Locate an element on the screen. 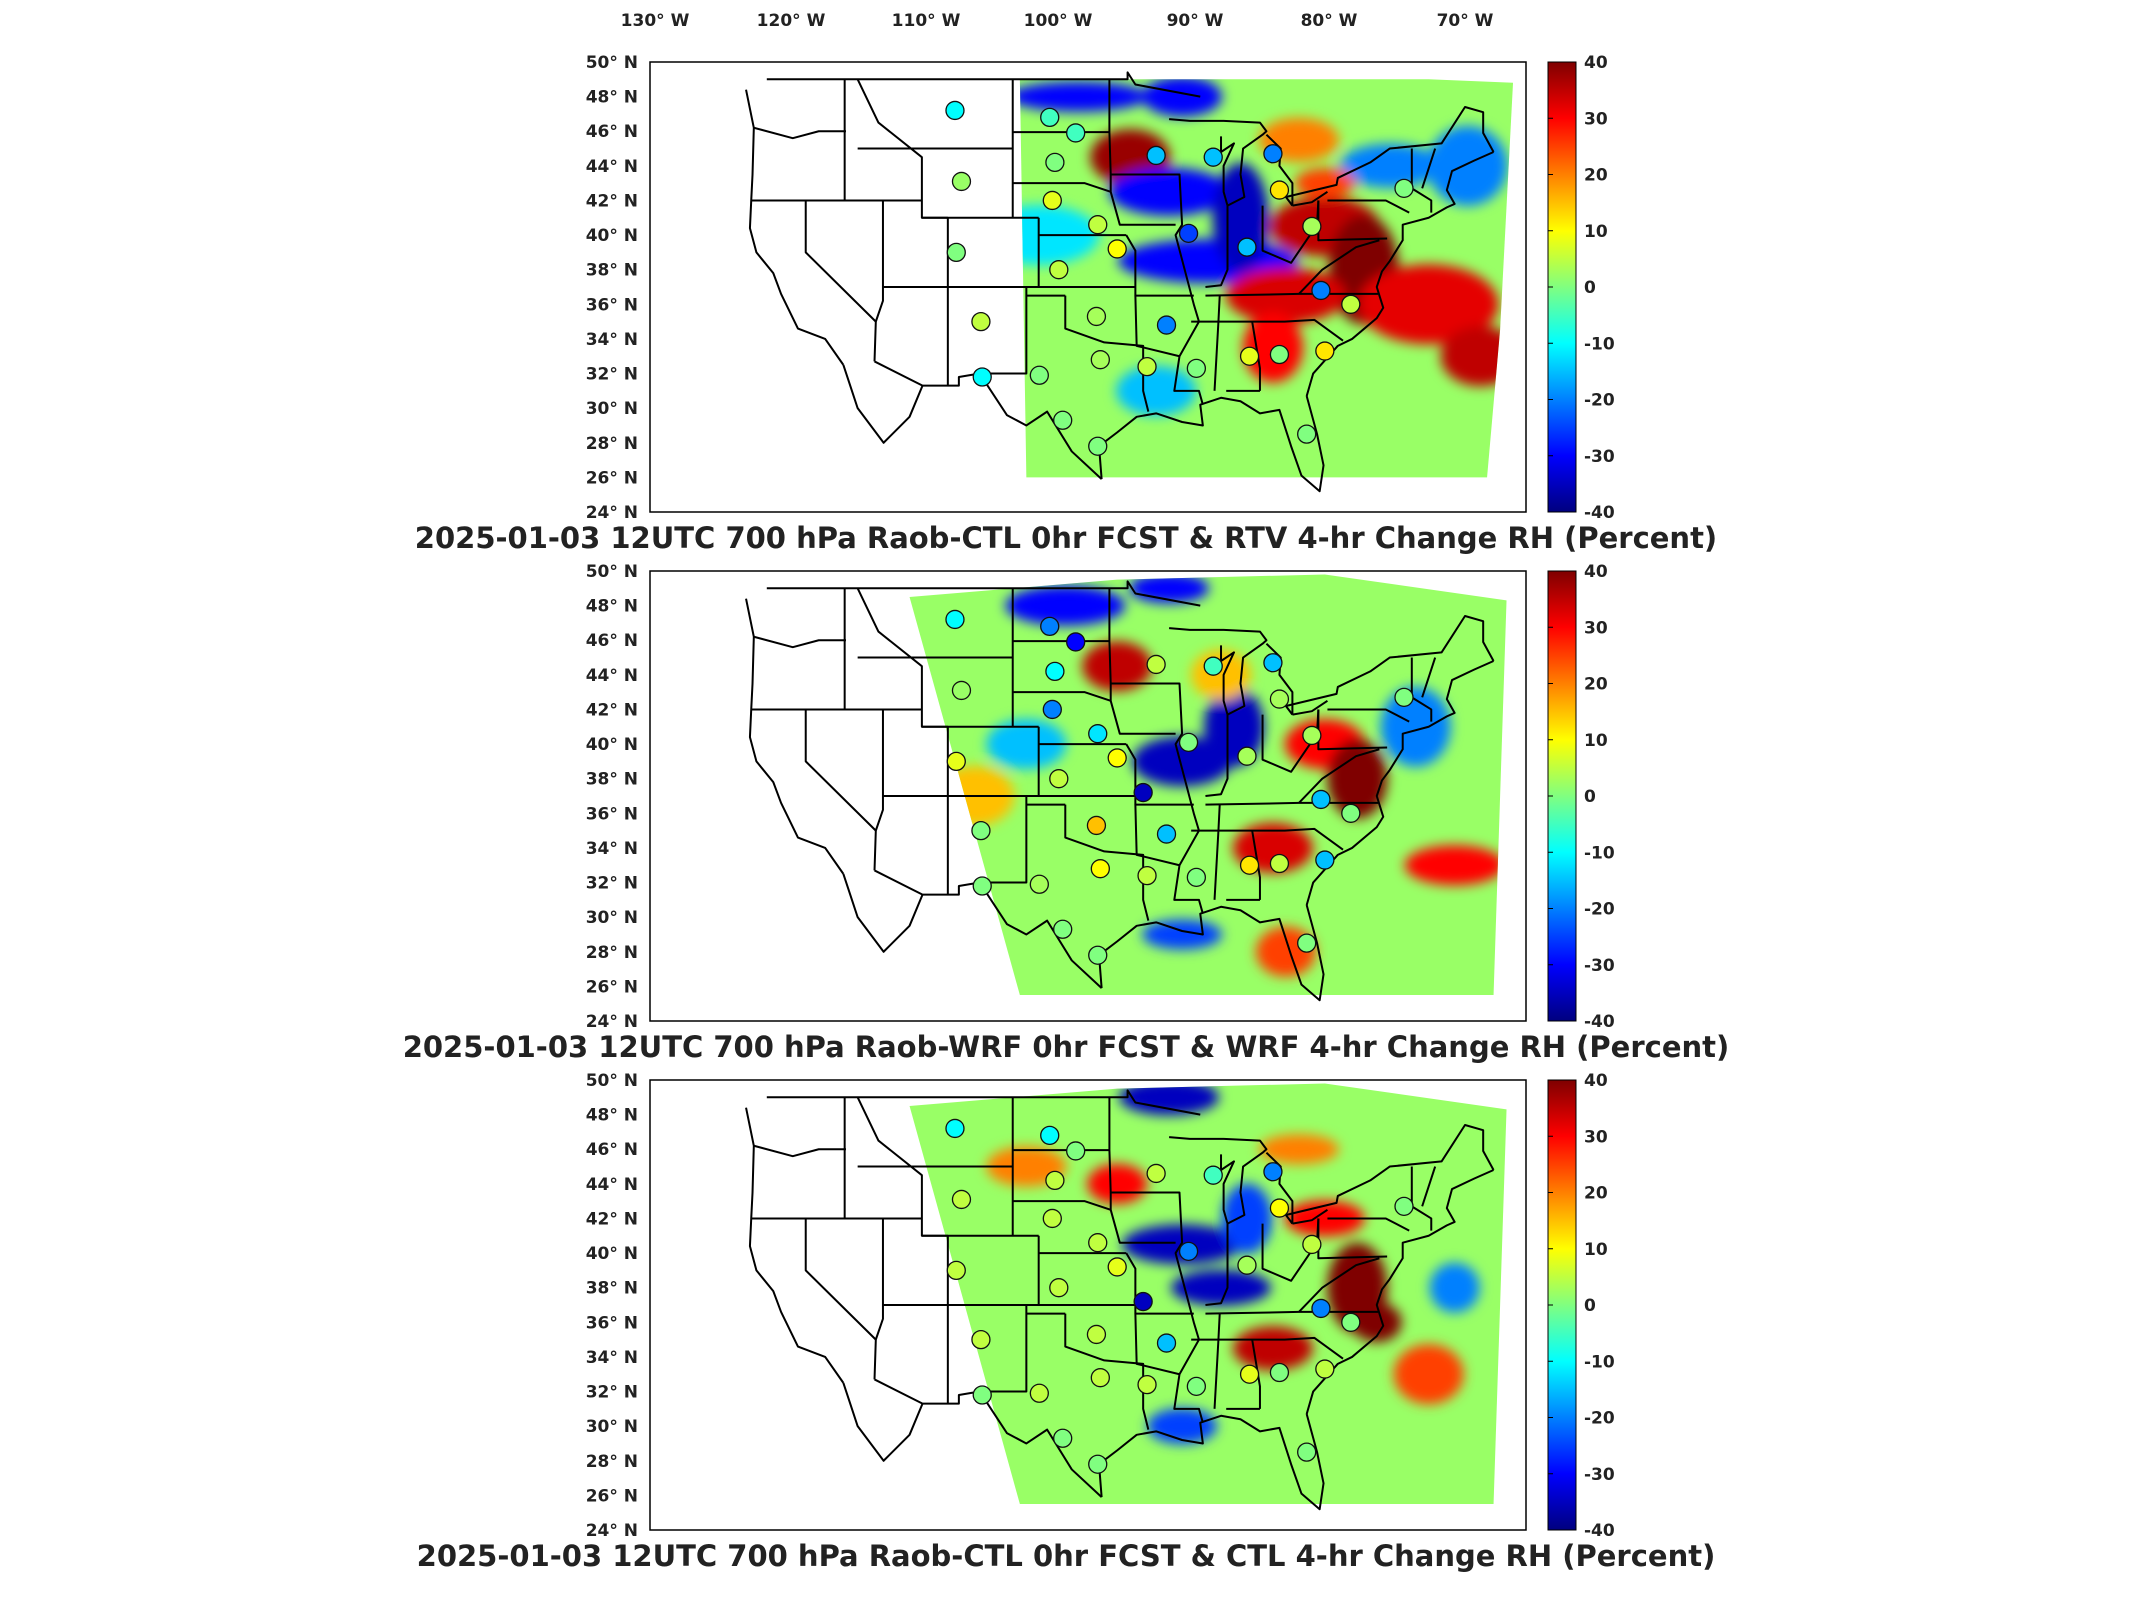  state-borders is located at coordinates (1120, 1300).